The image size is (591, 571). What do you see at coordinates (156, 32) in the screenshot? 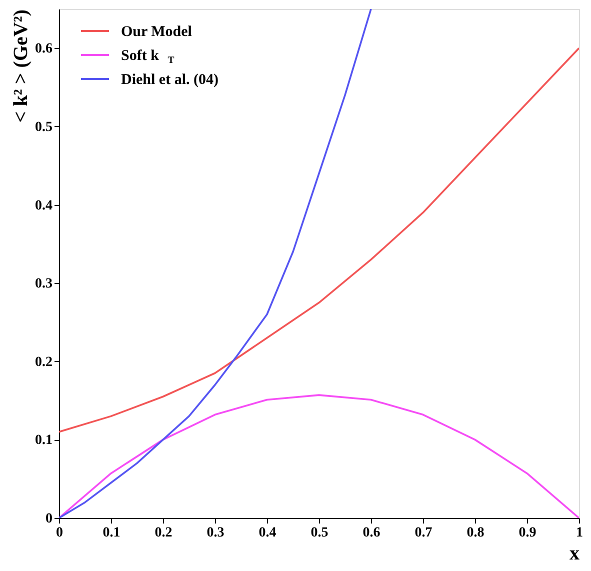
I see `legend-label: Our Model` at bounding box center [156, 32].